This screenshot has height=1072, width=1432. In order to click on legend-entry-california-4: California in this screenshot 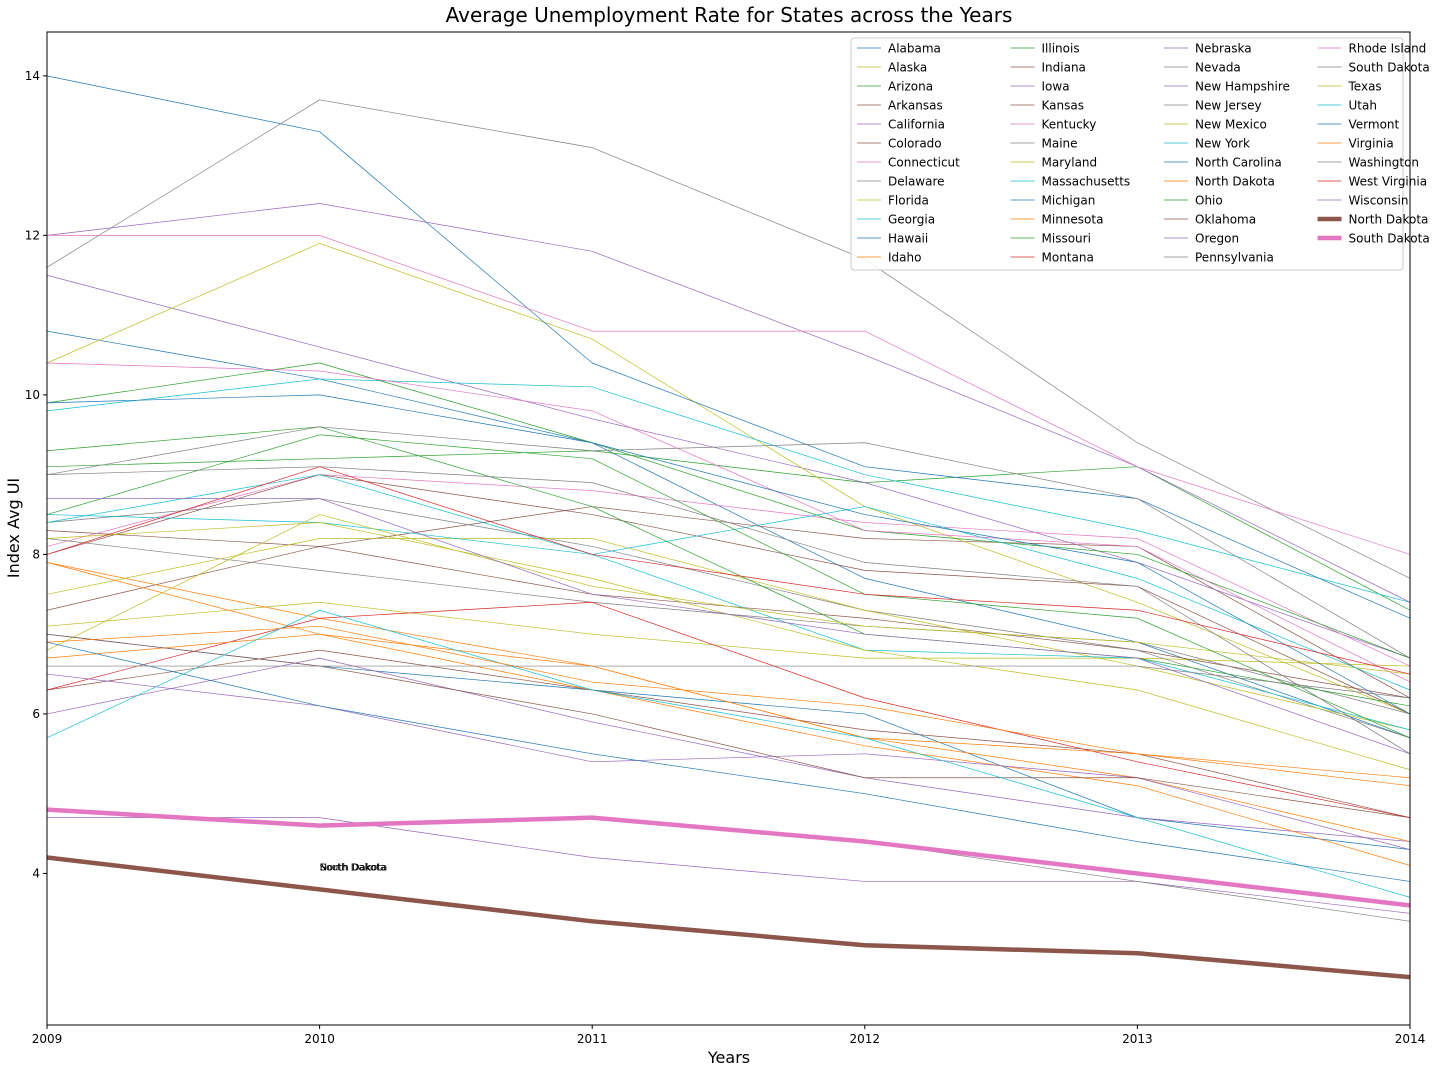, I will do `click(901, 125)`.